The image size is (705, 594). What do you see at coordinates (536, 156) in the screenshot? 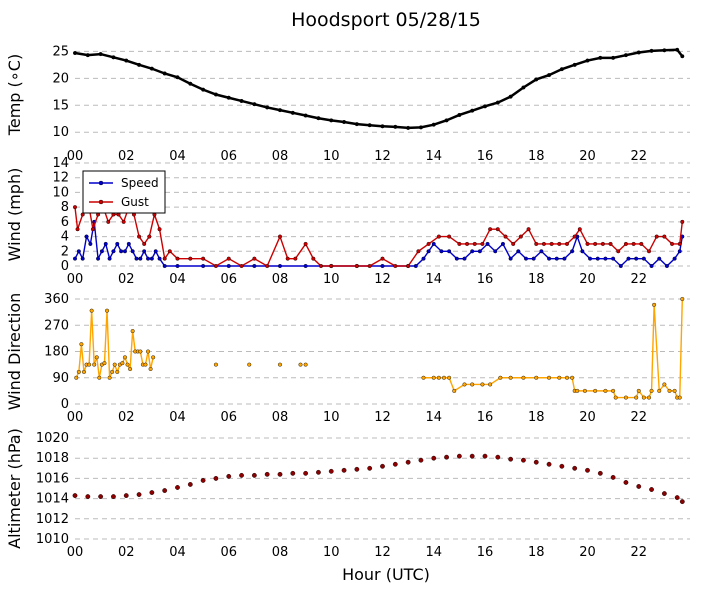
I see `x-tick-label: 18` at bounding box center [536, 156].